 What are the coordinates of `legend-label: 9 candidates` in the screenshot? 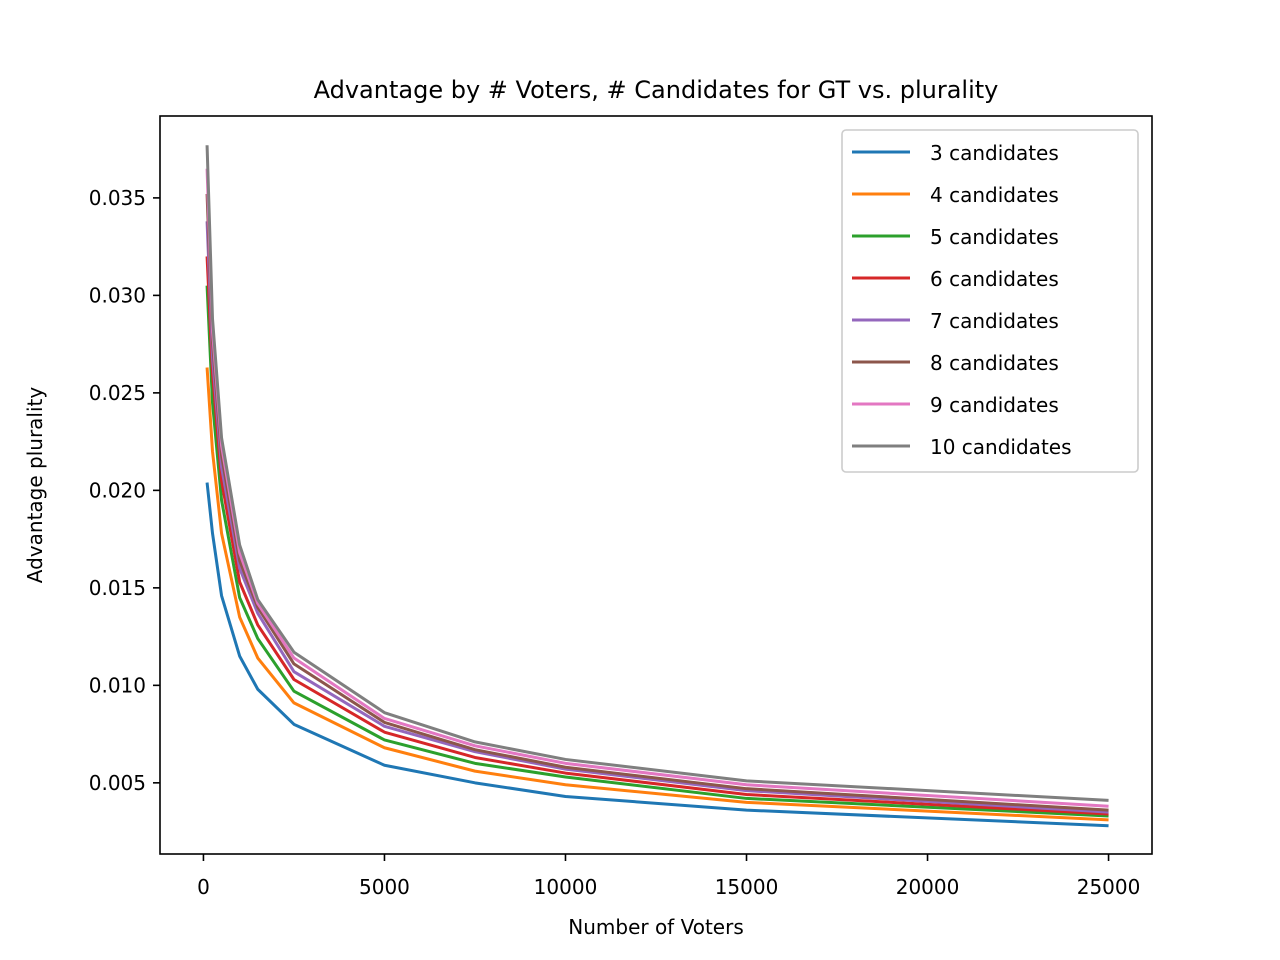 It's located at (994, 405).